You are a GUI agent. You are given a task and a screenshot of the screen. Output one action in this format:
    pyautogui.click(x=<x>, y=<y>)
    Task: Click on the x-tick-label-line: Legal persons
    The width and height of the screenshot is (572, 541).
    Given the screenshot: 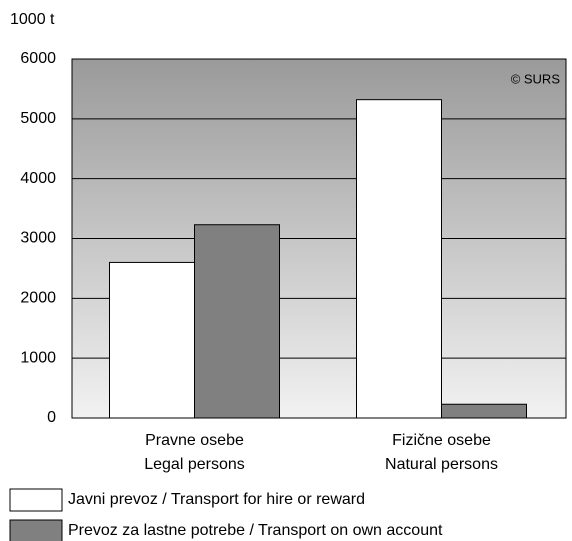 What is the action you would take?
    pyautogui.click(x=194, y=464)
    